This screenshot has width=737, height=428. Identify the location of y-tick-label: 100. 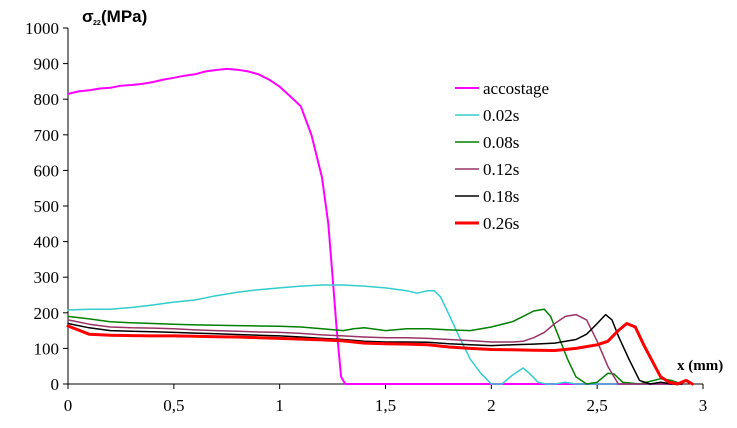
(47, 348).